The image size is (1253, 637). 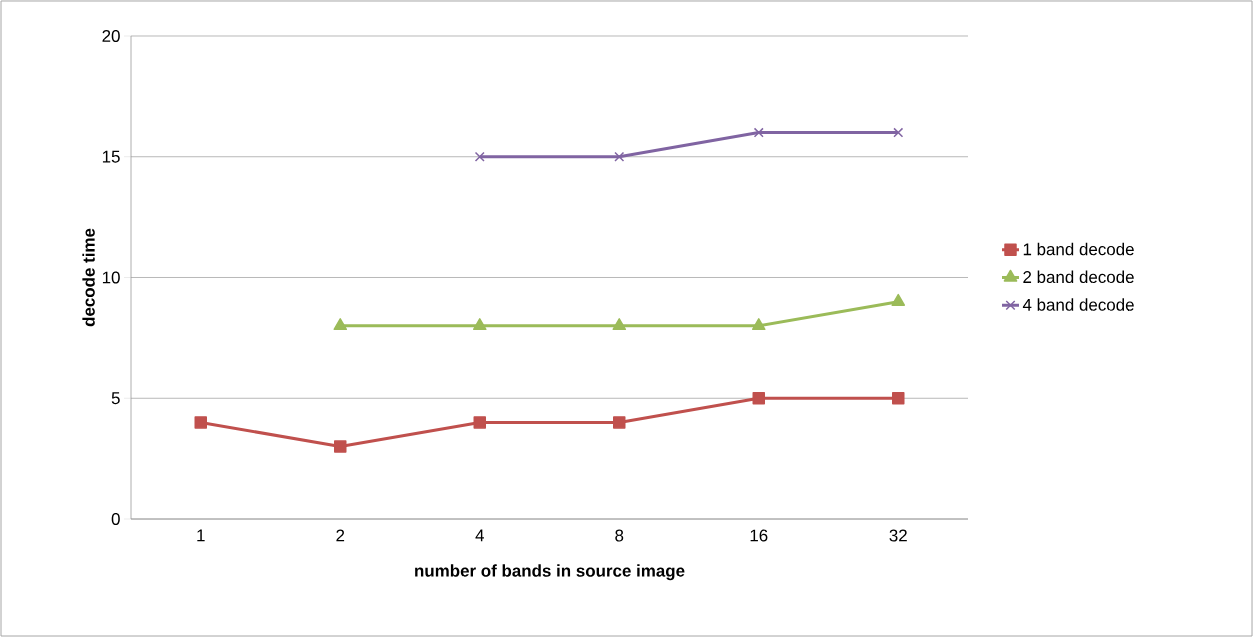 What do you see at coordinates (340, 535) in the screenshot?
I see `x-tick-label: 2` at bounding box center [340, 535].